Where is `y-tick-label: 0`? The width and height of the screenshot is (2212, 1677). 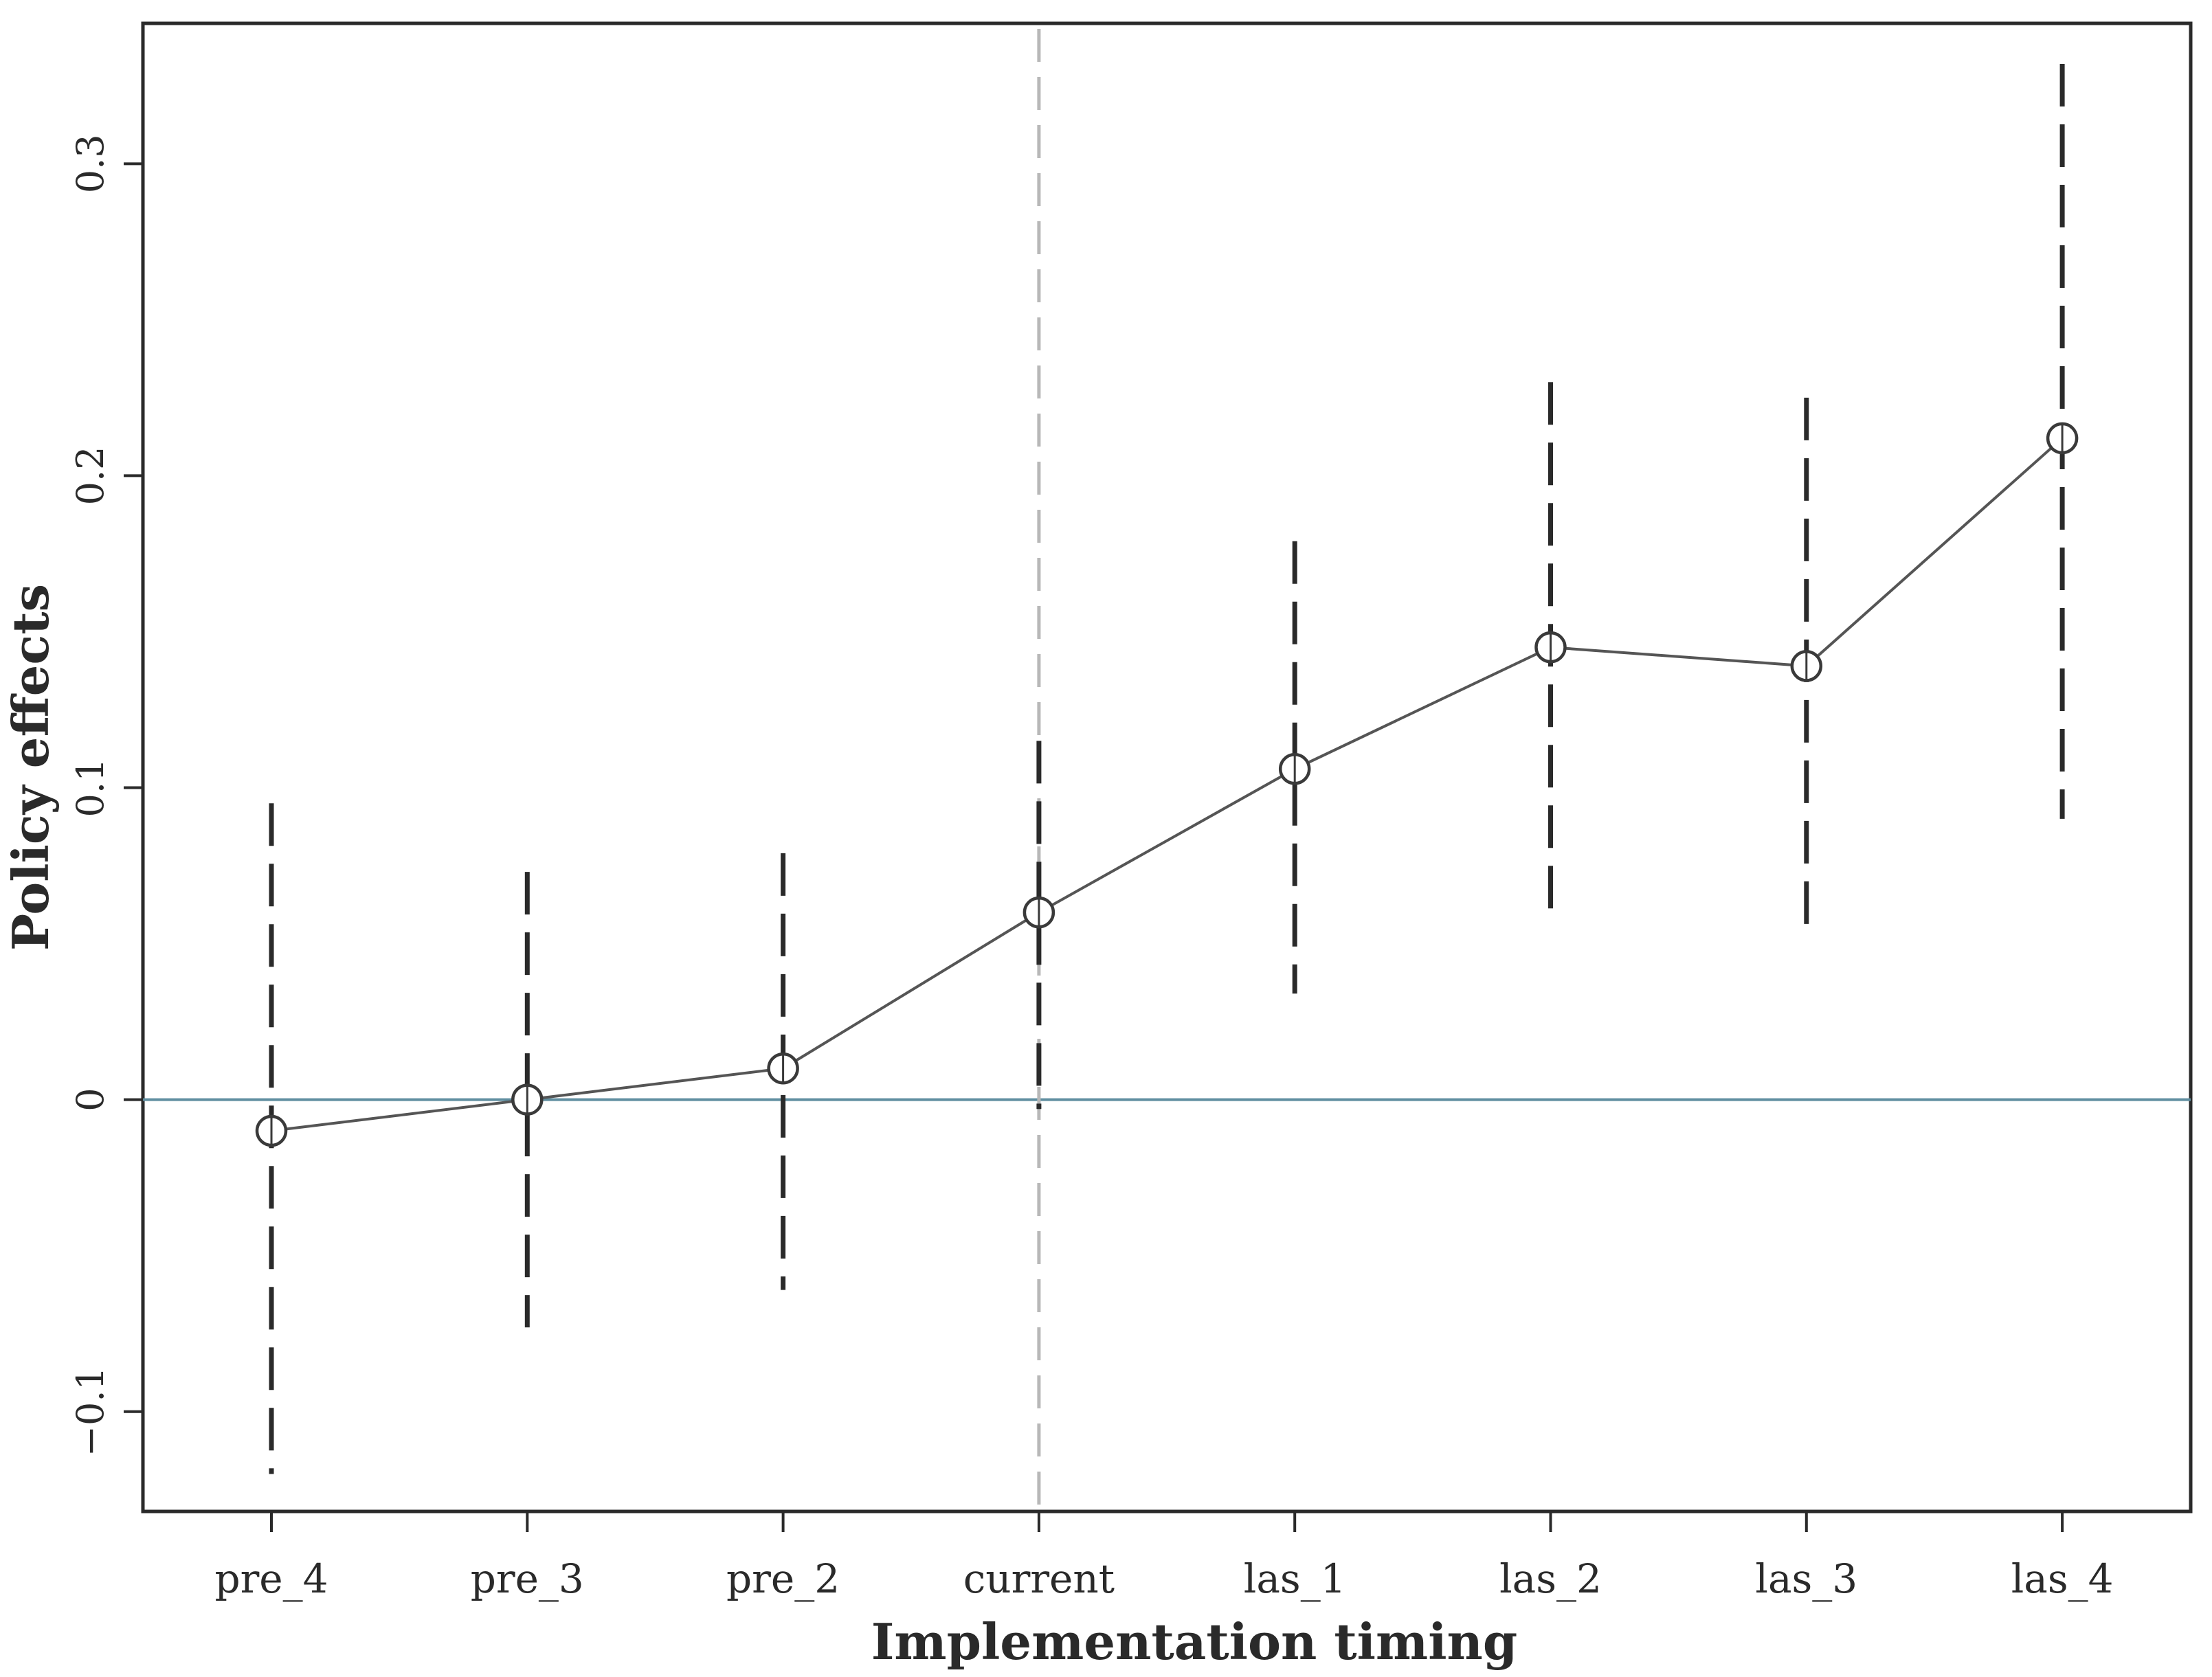
y-tick-label: 0 is located at coordinates (90, 1100).